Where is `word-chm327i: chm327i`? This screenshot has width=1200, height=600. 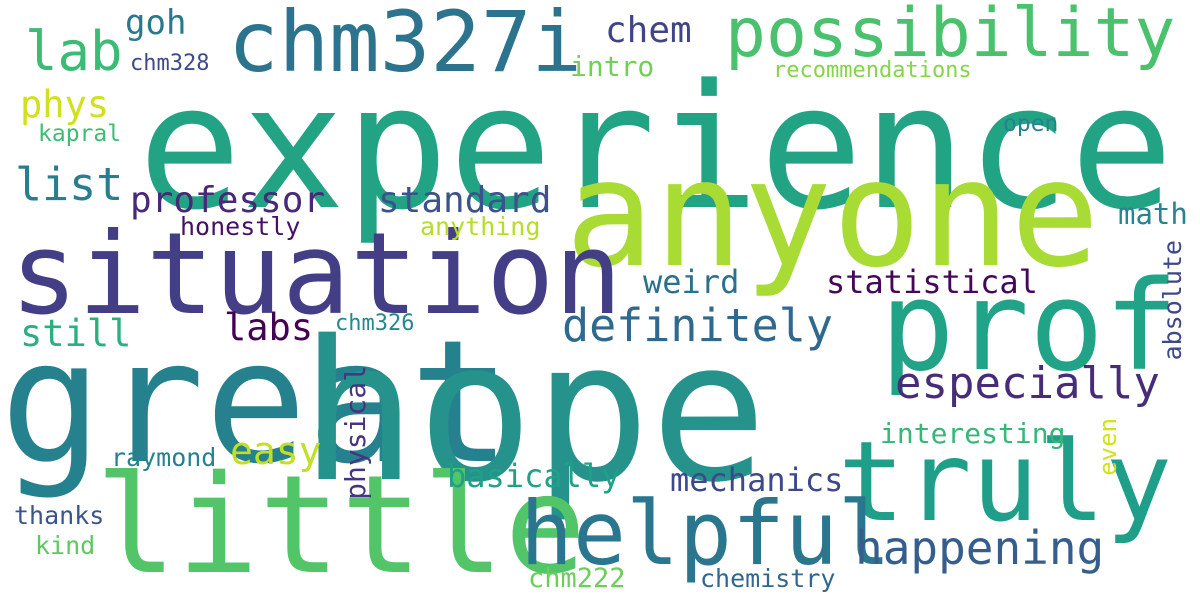
word-chm327i: chm327i is located at coordinates (405, 45).